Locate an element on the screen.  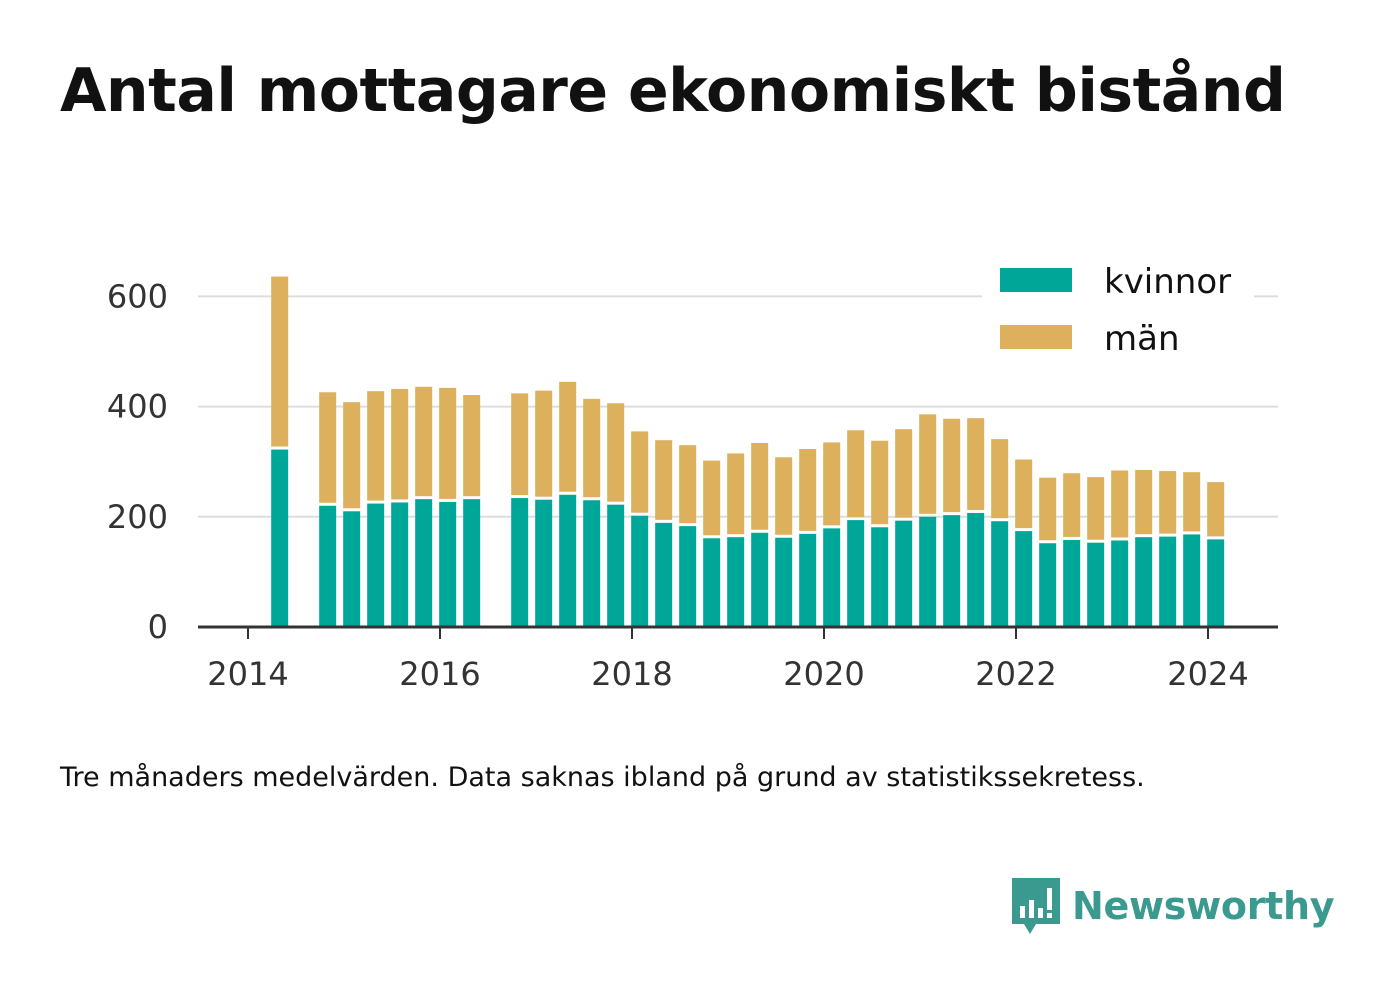
chart-title: Antal mottagare ekonomiskt bistånd is located at coordinates (673, 91).